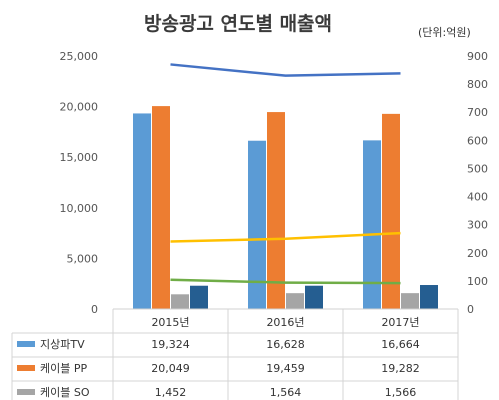  What do you see at coordinates (79, 208) in the screenshot?
I see `left-tick-label: 10,000` at bounding box center [79, 208].